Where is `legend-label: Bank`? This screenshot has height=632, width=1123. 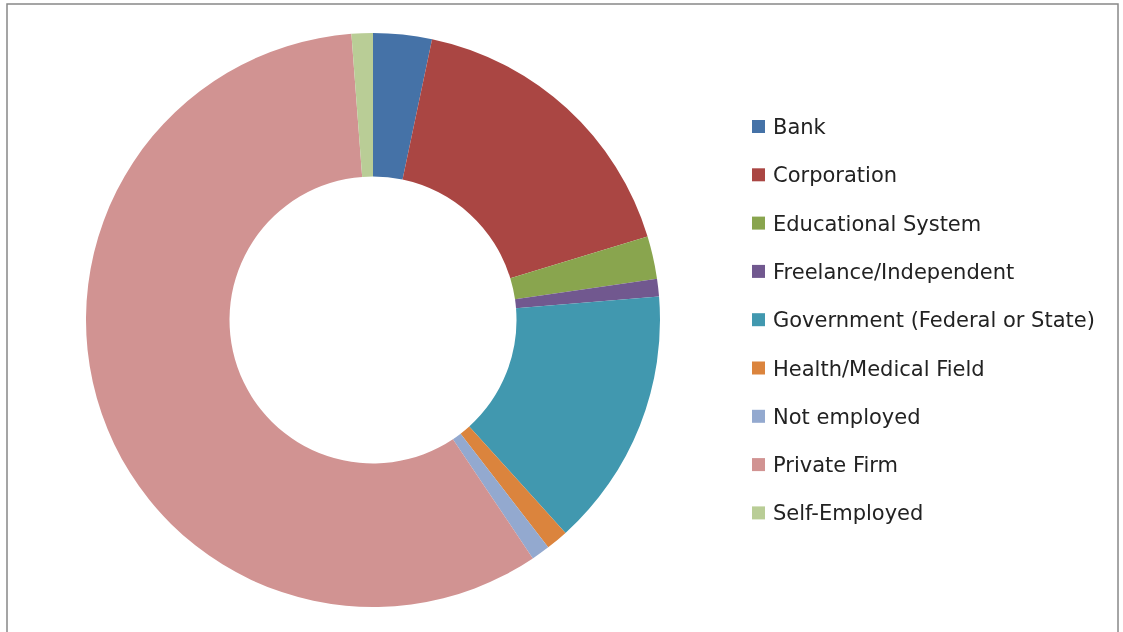 legend-label: Bank is located at coordinates (800, 127).